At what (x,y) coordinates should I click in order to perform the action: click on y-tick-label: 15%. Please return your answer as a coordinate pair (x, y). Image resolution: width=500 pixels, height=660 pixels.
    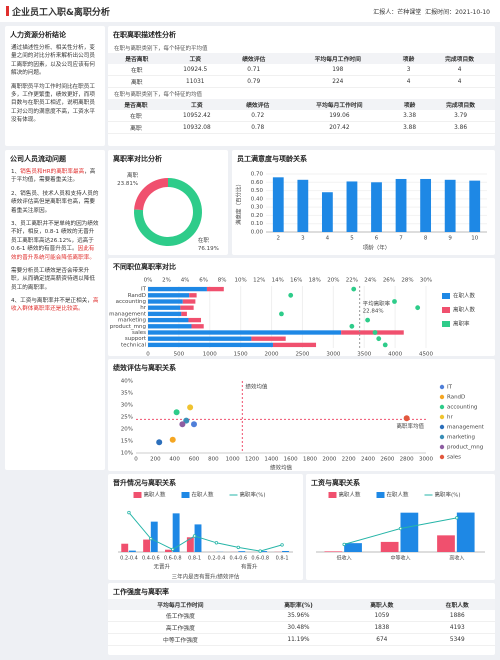
    Looking at the image, I should click on (127, 442).